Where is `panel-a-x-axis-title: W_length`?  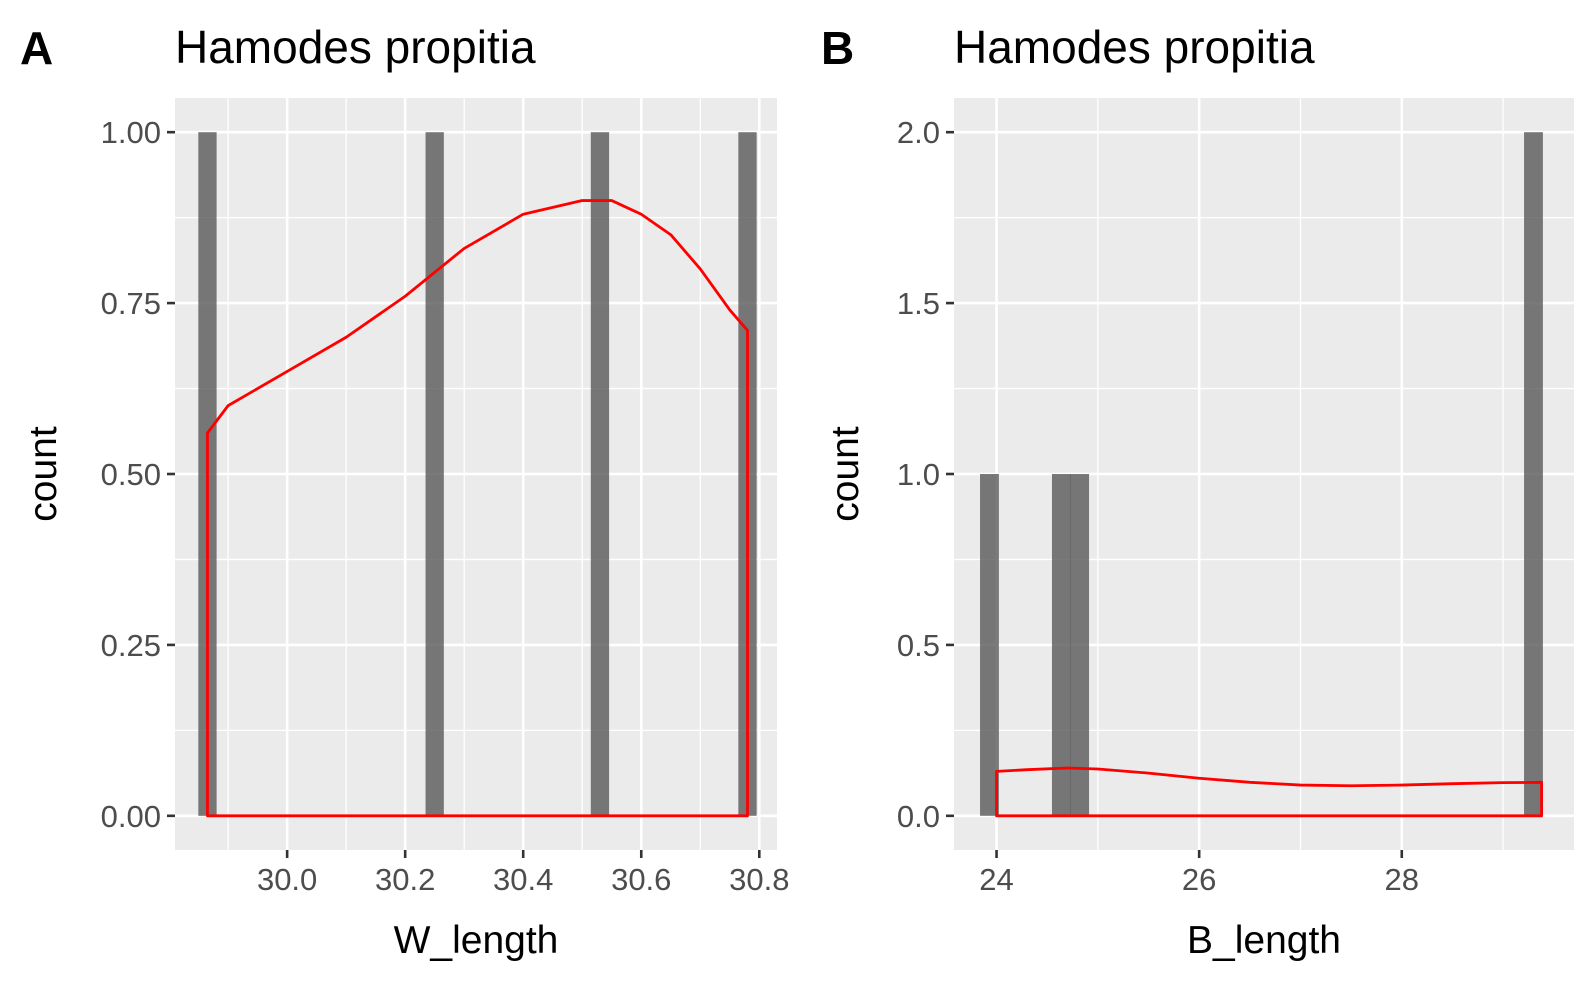 panel-a-x-axis-title: W_length is located at coordinates (476, 940).